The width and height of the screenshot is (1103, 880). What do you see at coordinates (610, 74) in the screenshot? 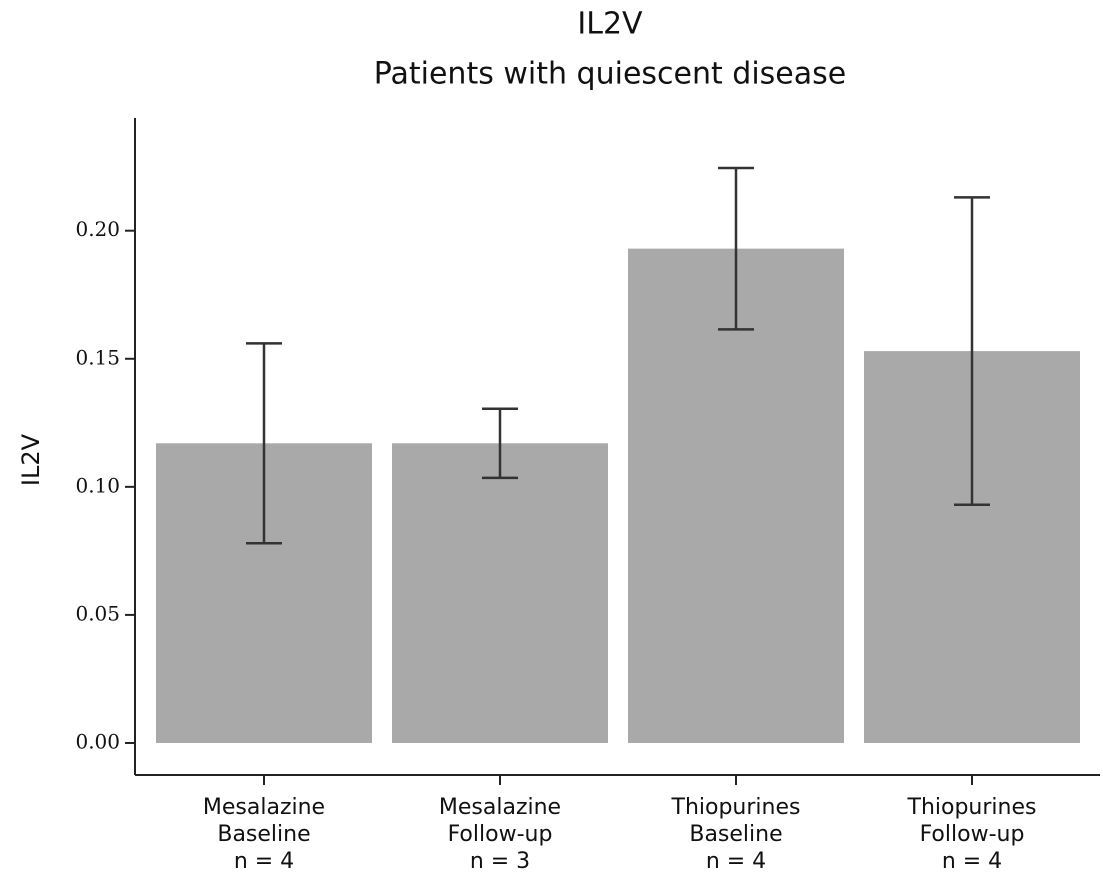
I see `chart-subtitle: Patients with quiescent disease` at bounding box center [610, 74].